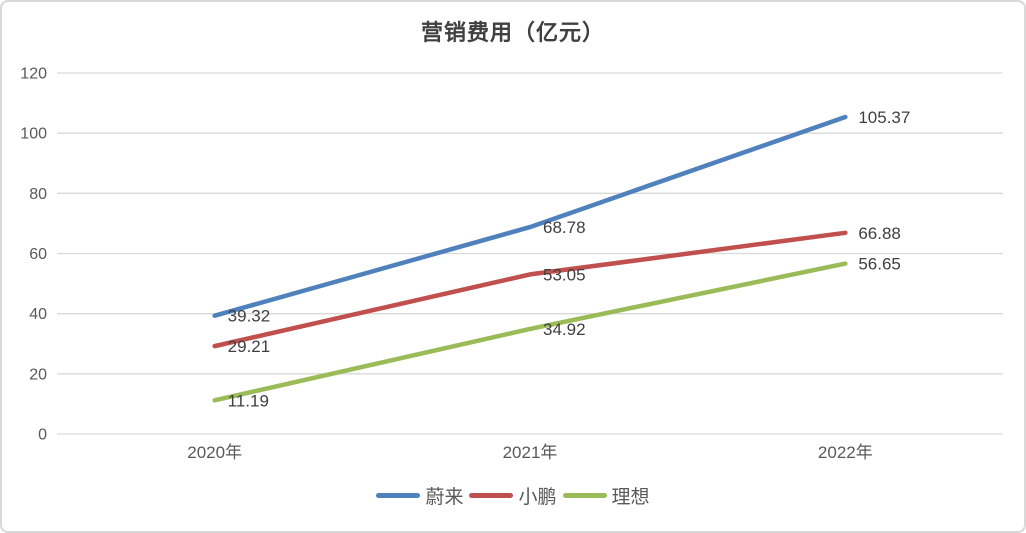  I want to click on y-axis-tick-labels: 0 20 40 60 80 100 120, so click(33, 255).